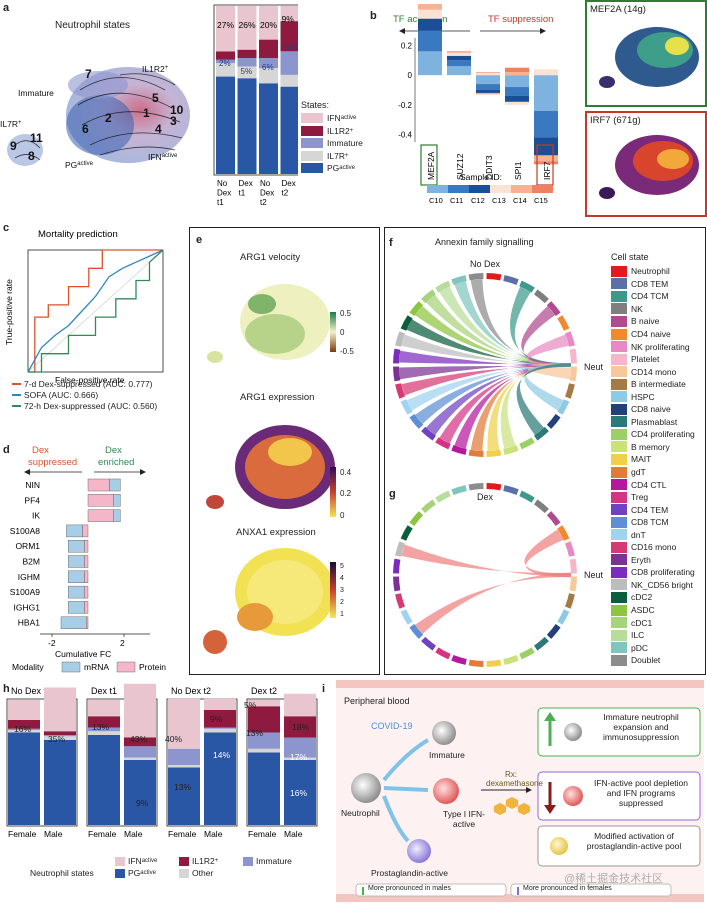 The height and width of the screenshot is (906, 707). Describe the element at coordinates (653, 660) in the screenshot. I see `cell-state-item: Doublet` at that location.